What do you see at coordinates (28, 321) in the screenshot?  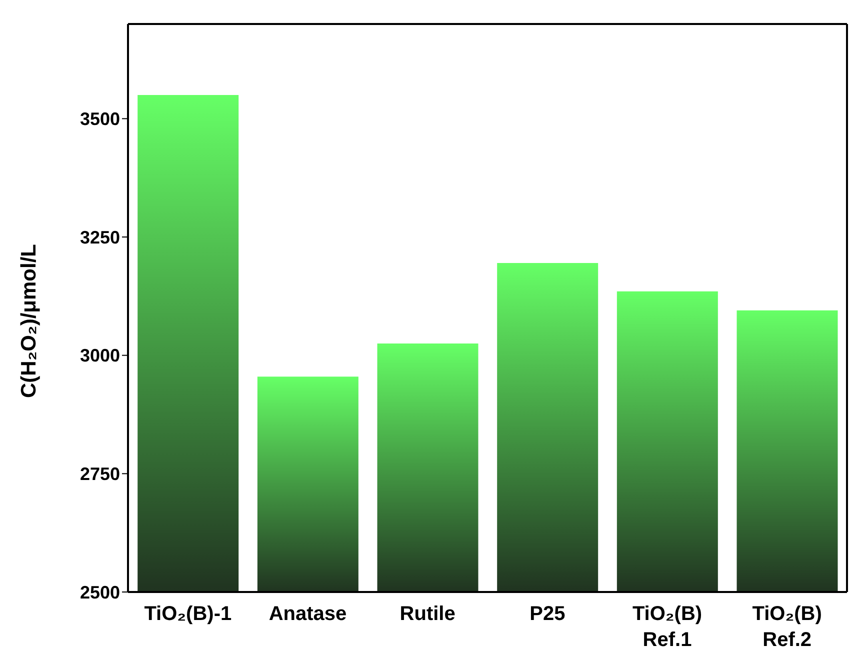 I see `y-axis-title: C(H₂O₂)/μmol/L` at bounding box center [28, 321].